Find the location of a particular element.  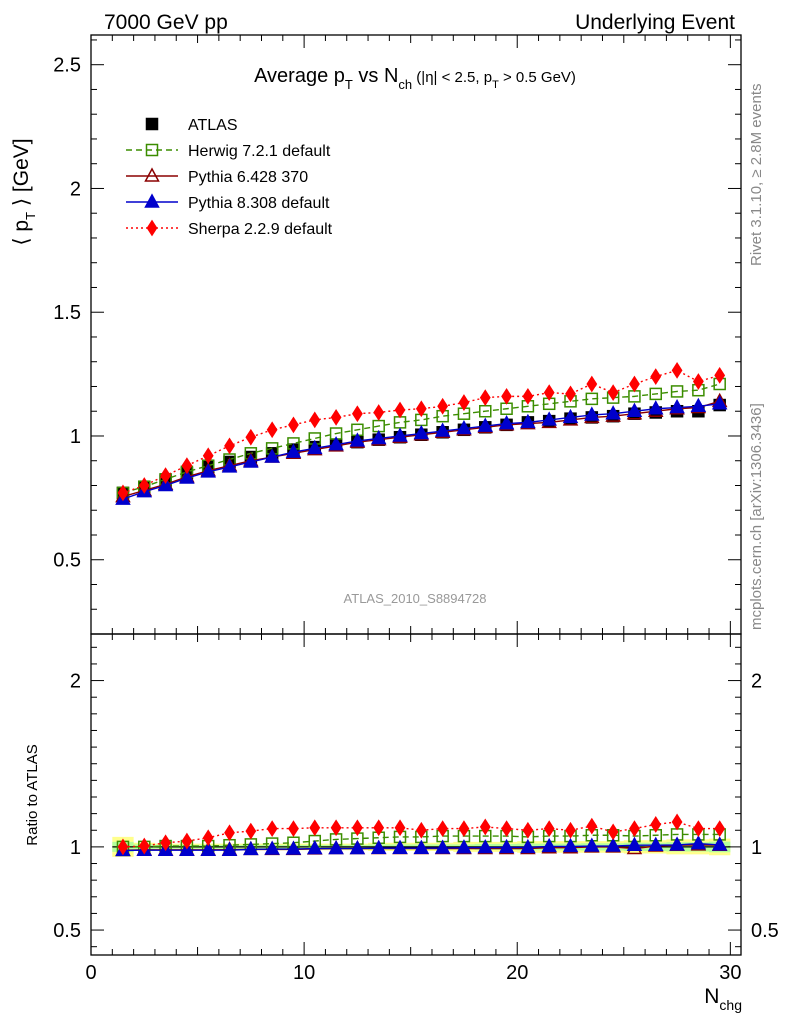

analysis-watermark: ATLAS_2010_S8894728 is located at coordinates (415, 598).